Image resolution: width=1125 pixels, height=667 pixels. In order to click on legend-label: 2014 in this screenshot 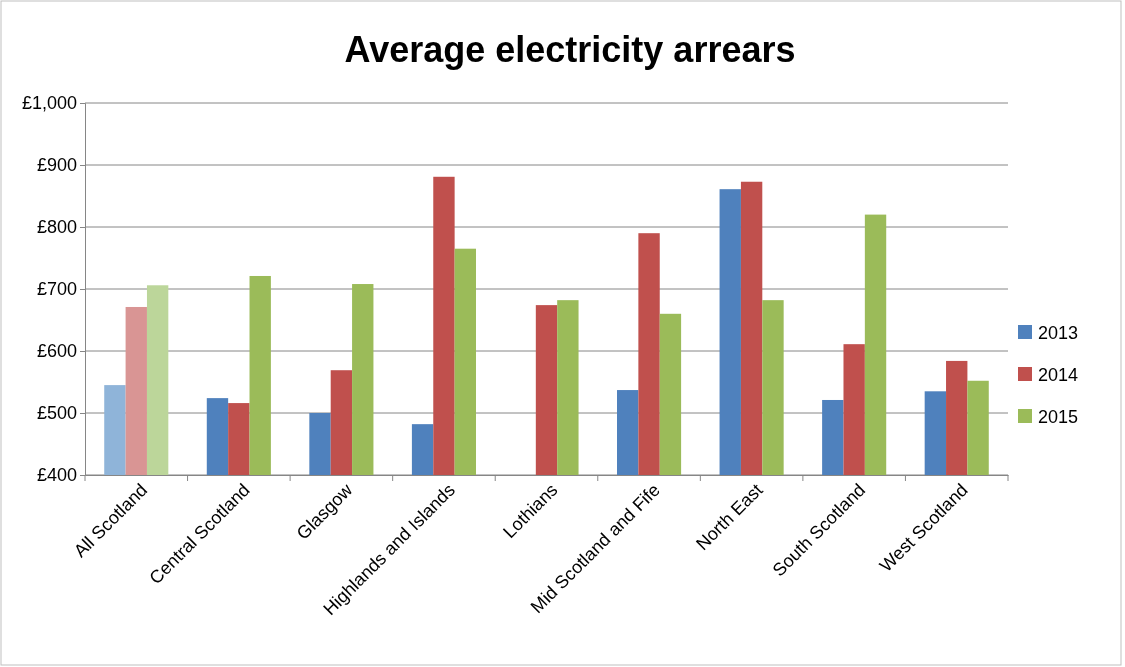, I will do `click(1058, 375)`.